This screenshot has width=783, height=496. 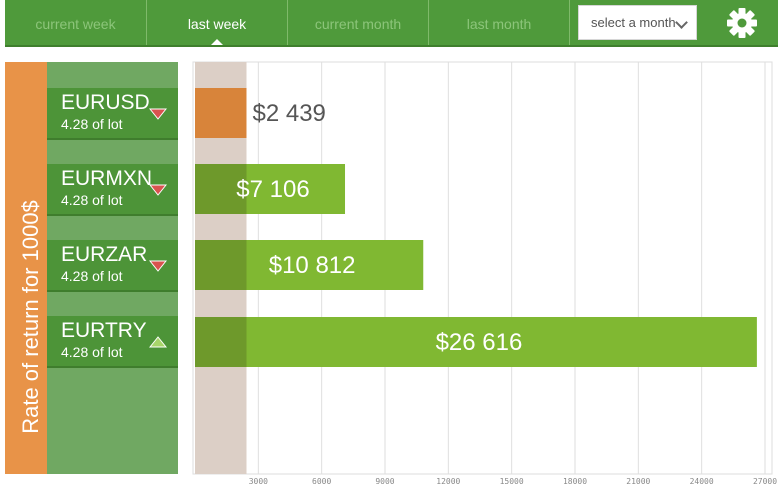 What do you see at coordinates (217, 22) in the screenshot?
I see `tab-last-week: last week` at bounding box center [217, 22].